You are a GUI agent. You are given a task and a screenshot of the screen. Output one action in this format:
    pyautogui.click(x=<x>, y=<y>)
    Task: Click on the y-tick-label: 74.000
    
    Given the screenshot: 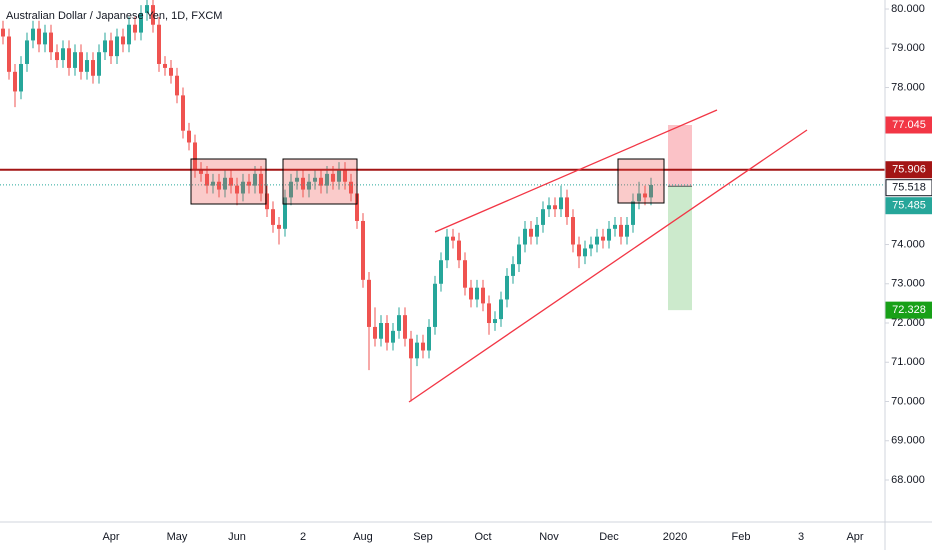 What is the action you would take?
    pyautogui.click(x=908, y=244)
    